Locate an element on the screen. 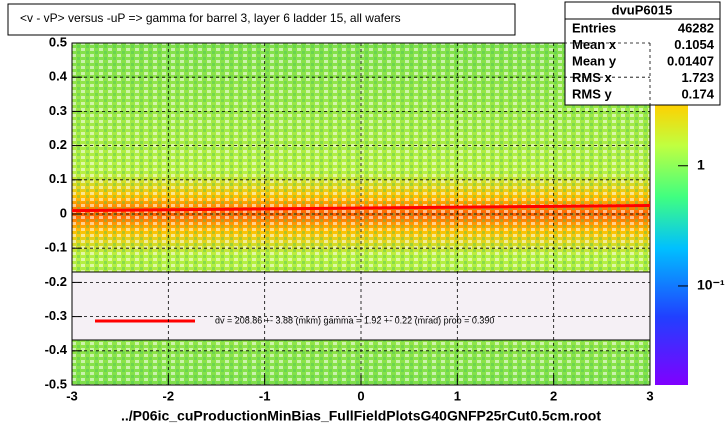 Image resolution: width=725 pixels, height=429 pixels. z-tick-label: 10⁻¹ is located at coordinates (711, 285).